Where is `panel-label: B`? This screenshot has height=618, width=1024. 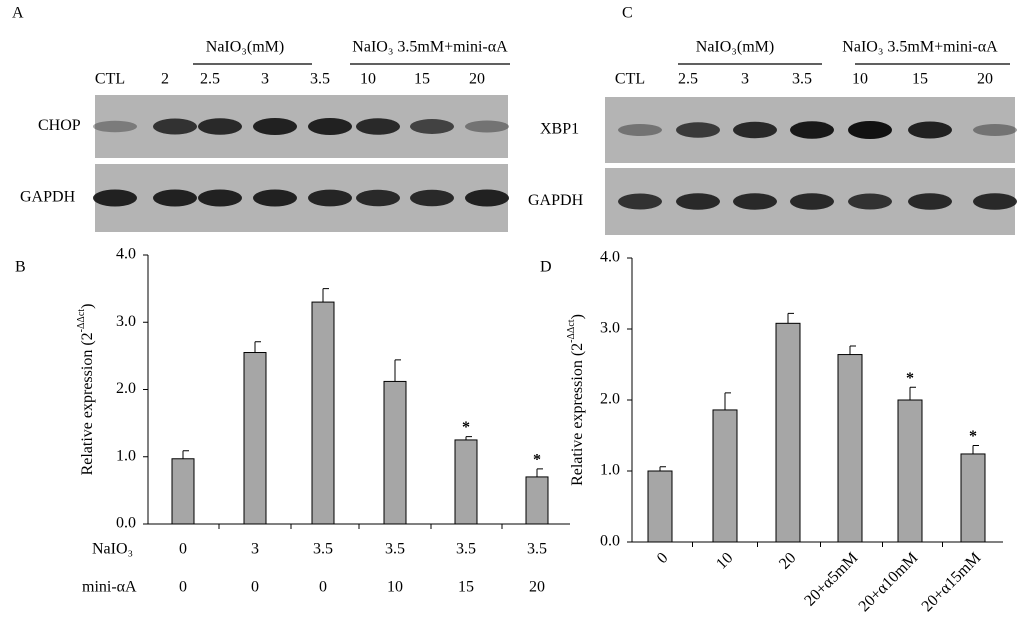 panel-label: B is located at coordinates (20, 267).